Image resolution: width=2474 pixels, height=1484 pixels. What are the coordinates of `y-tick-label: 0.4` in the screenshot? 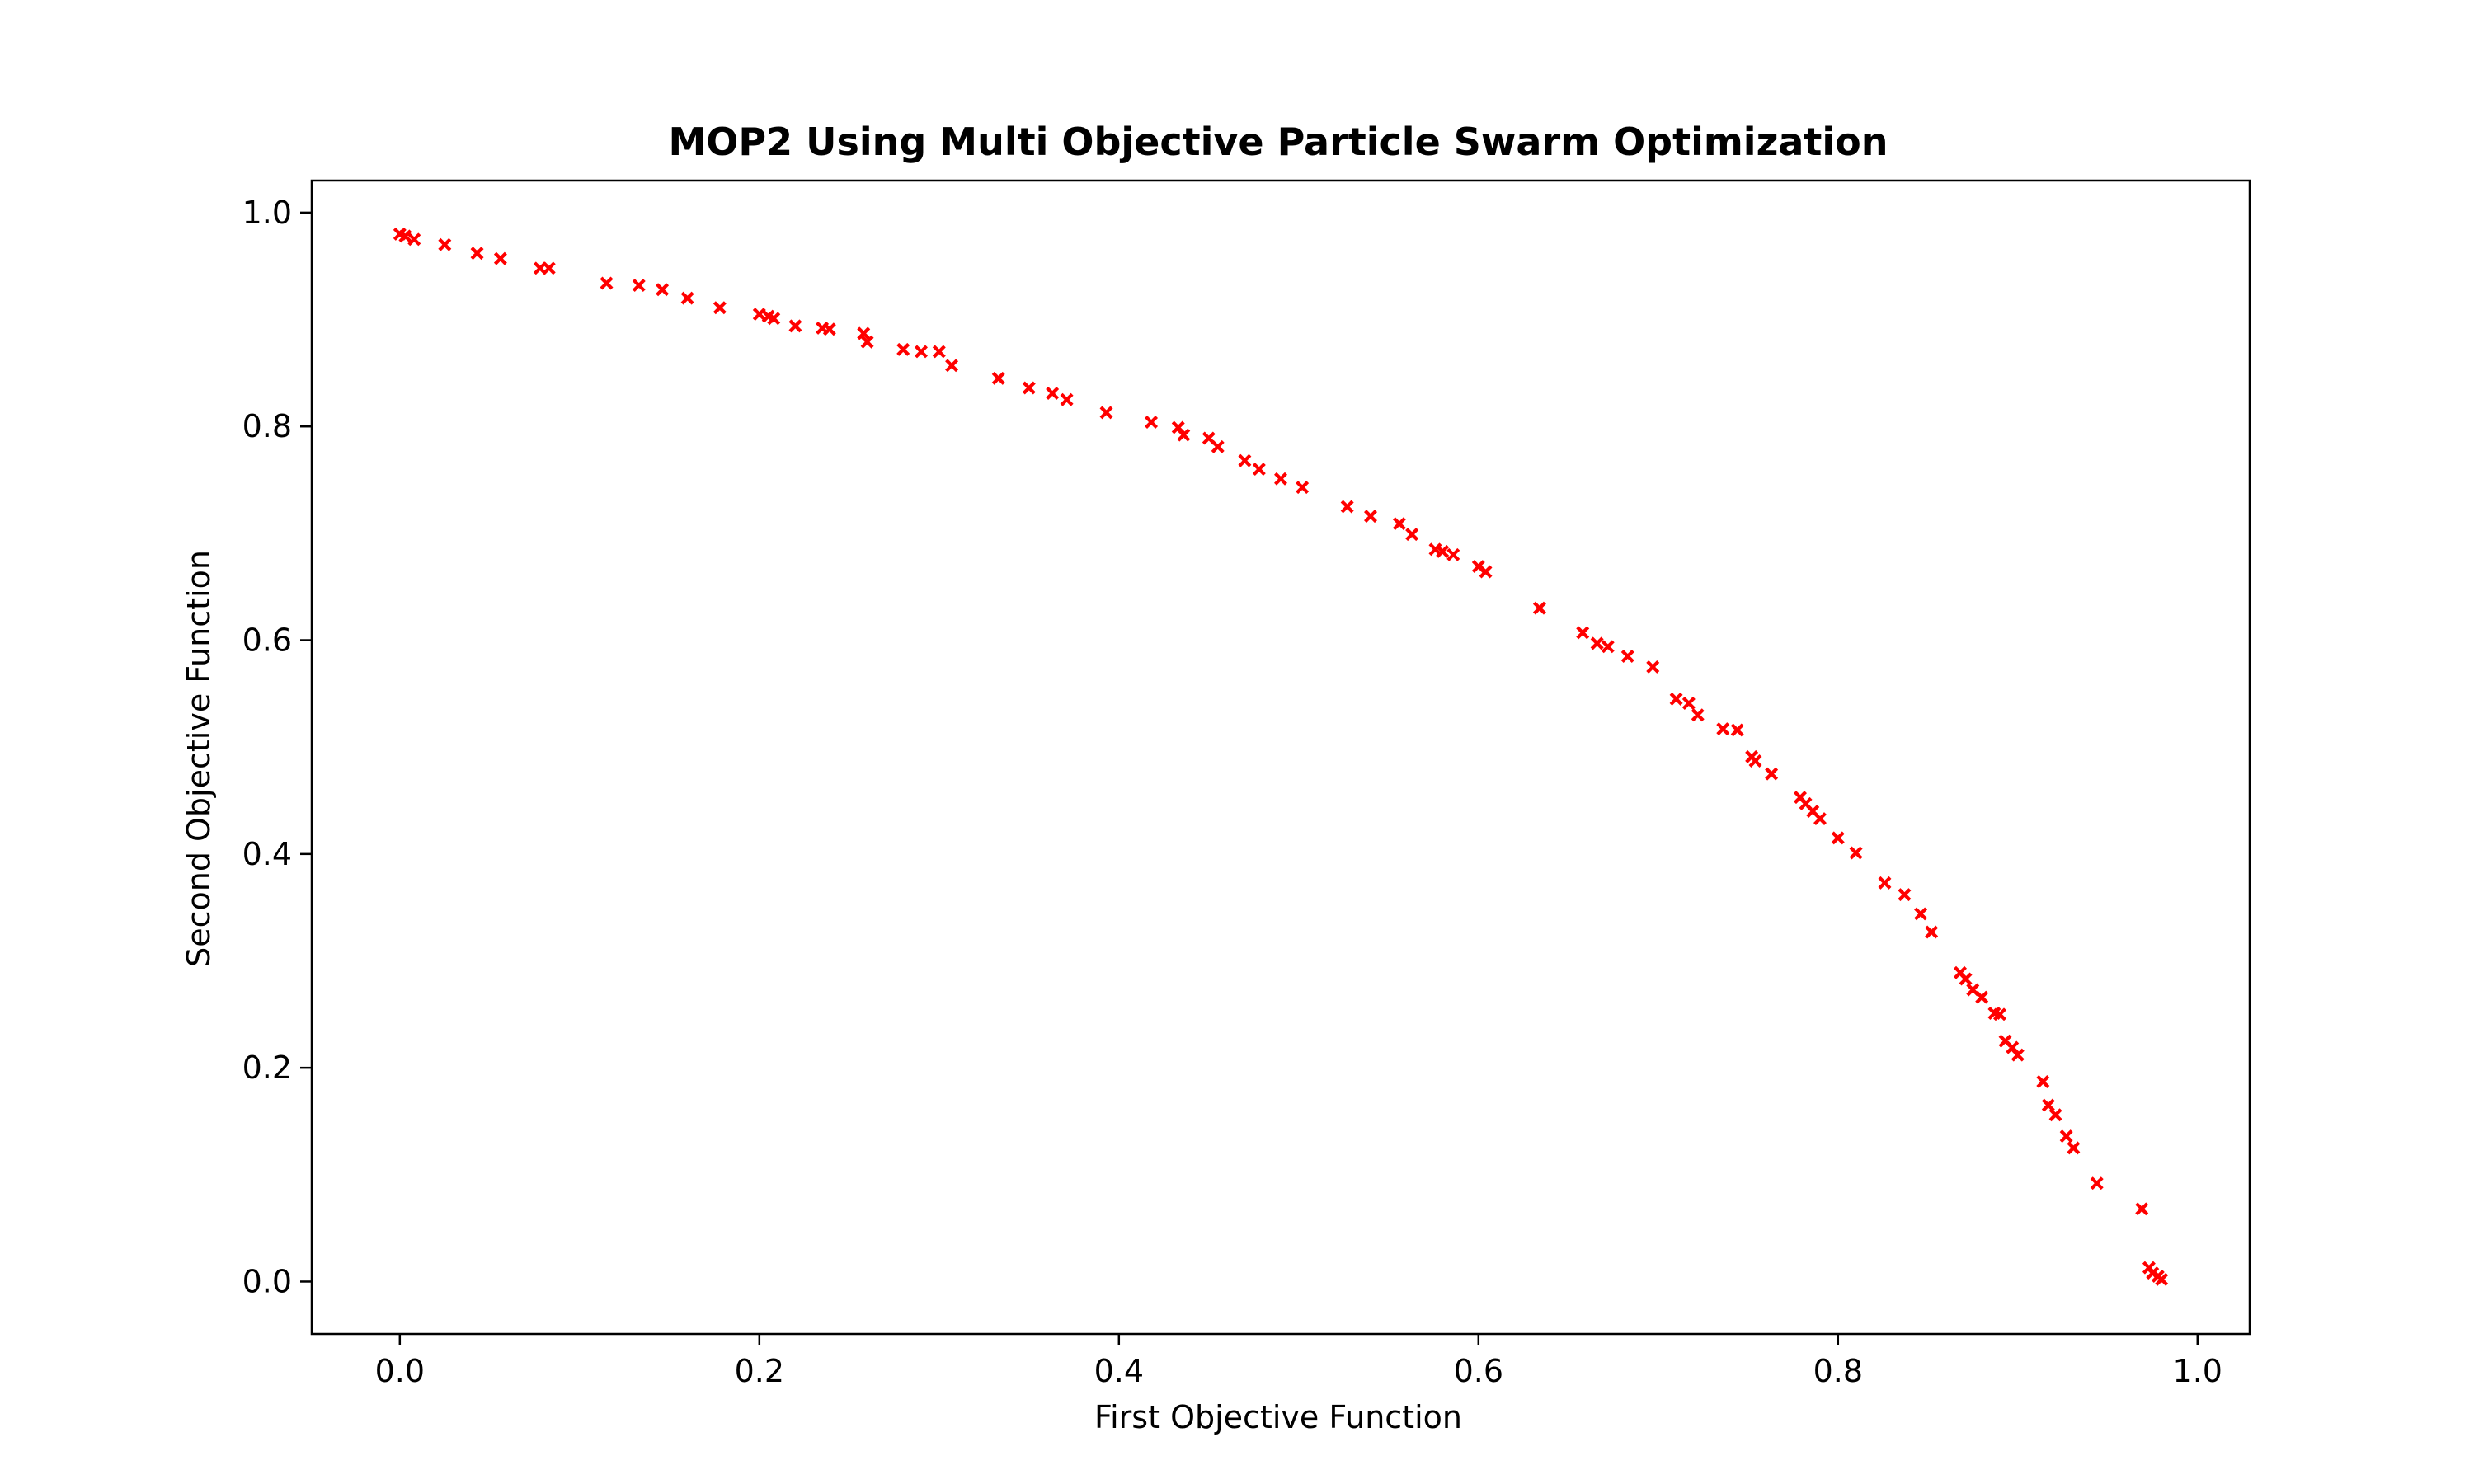 It's located at (267, 854).